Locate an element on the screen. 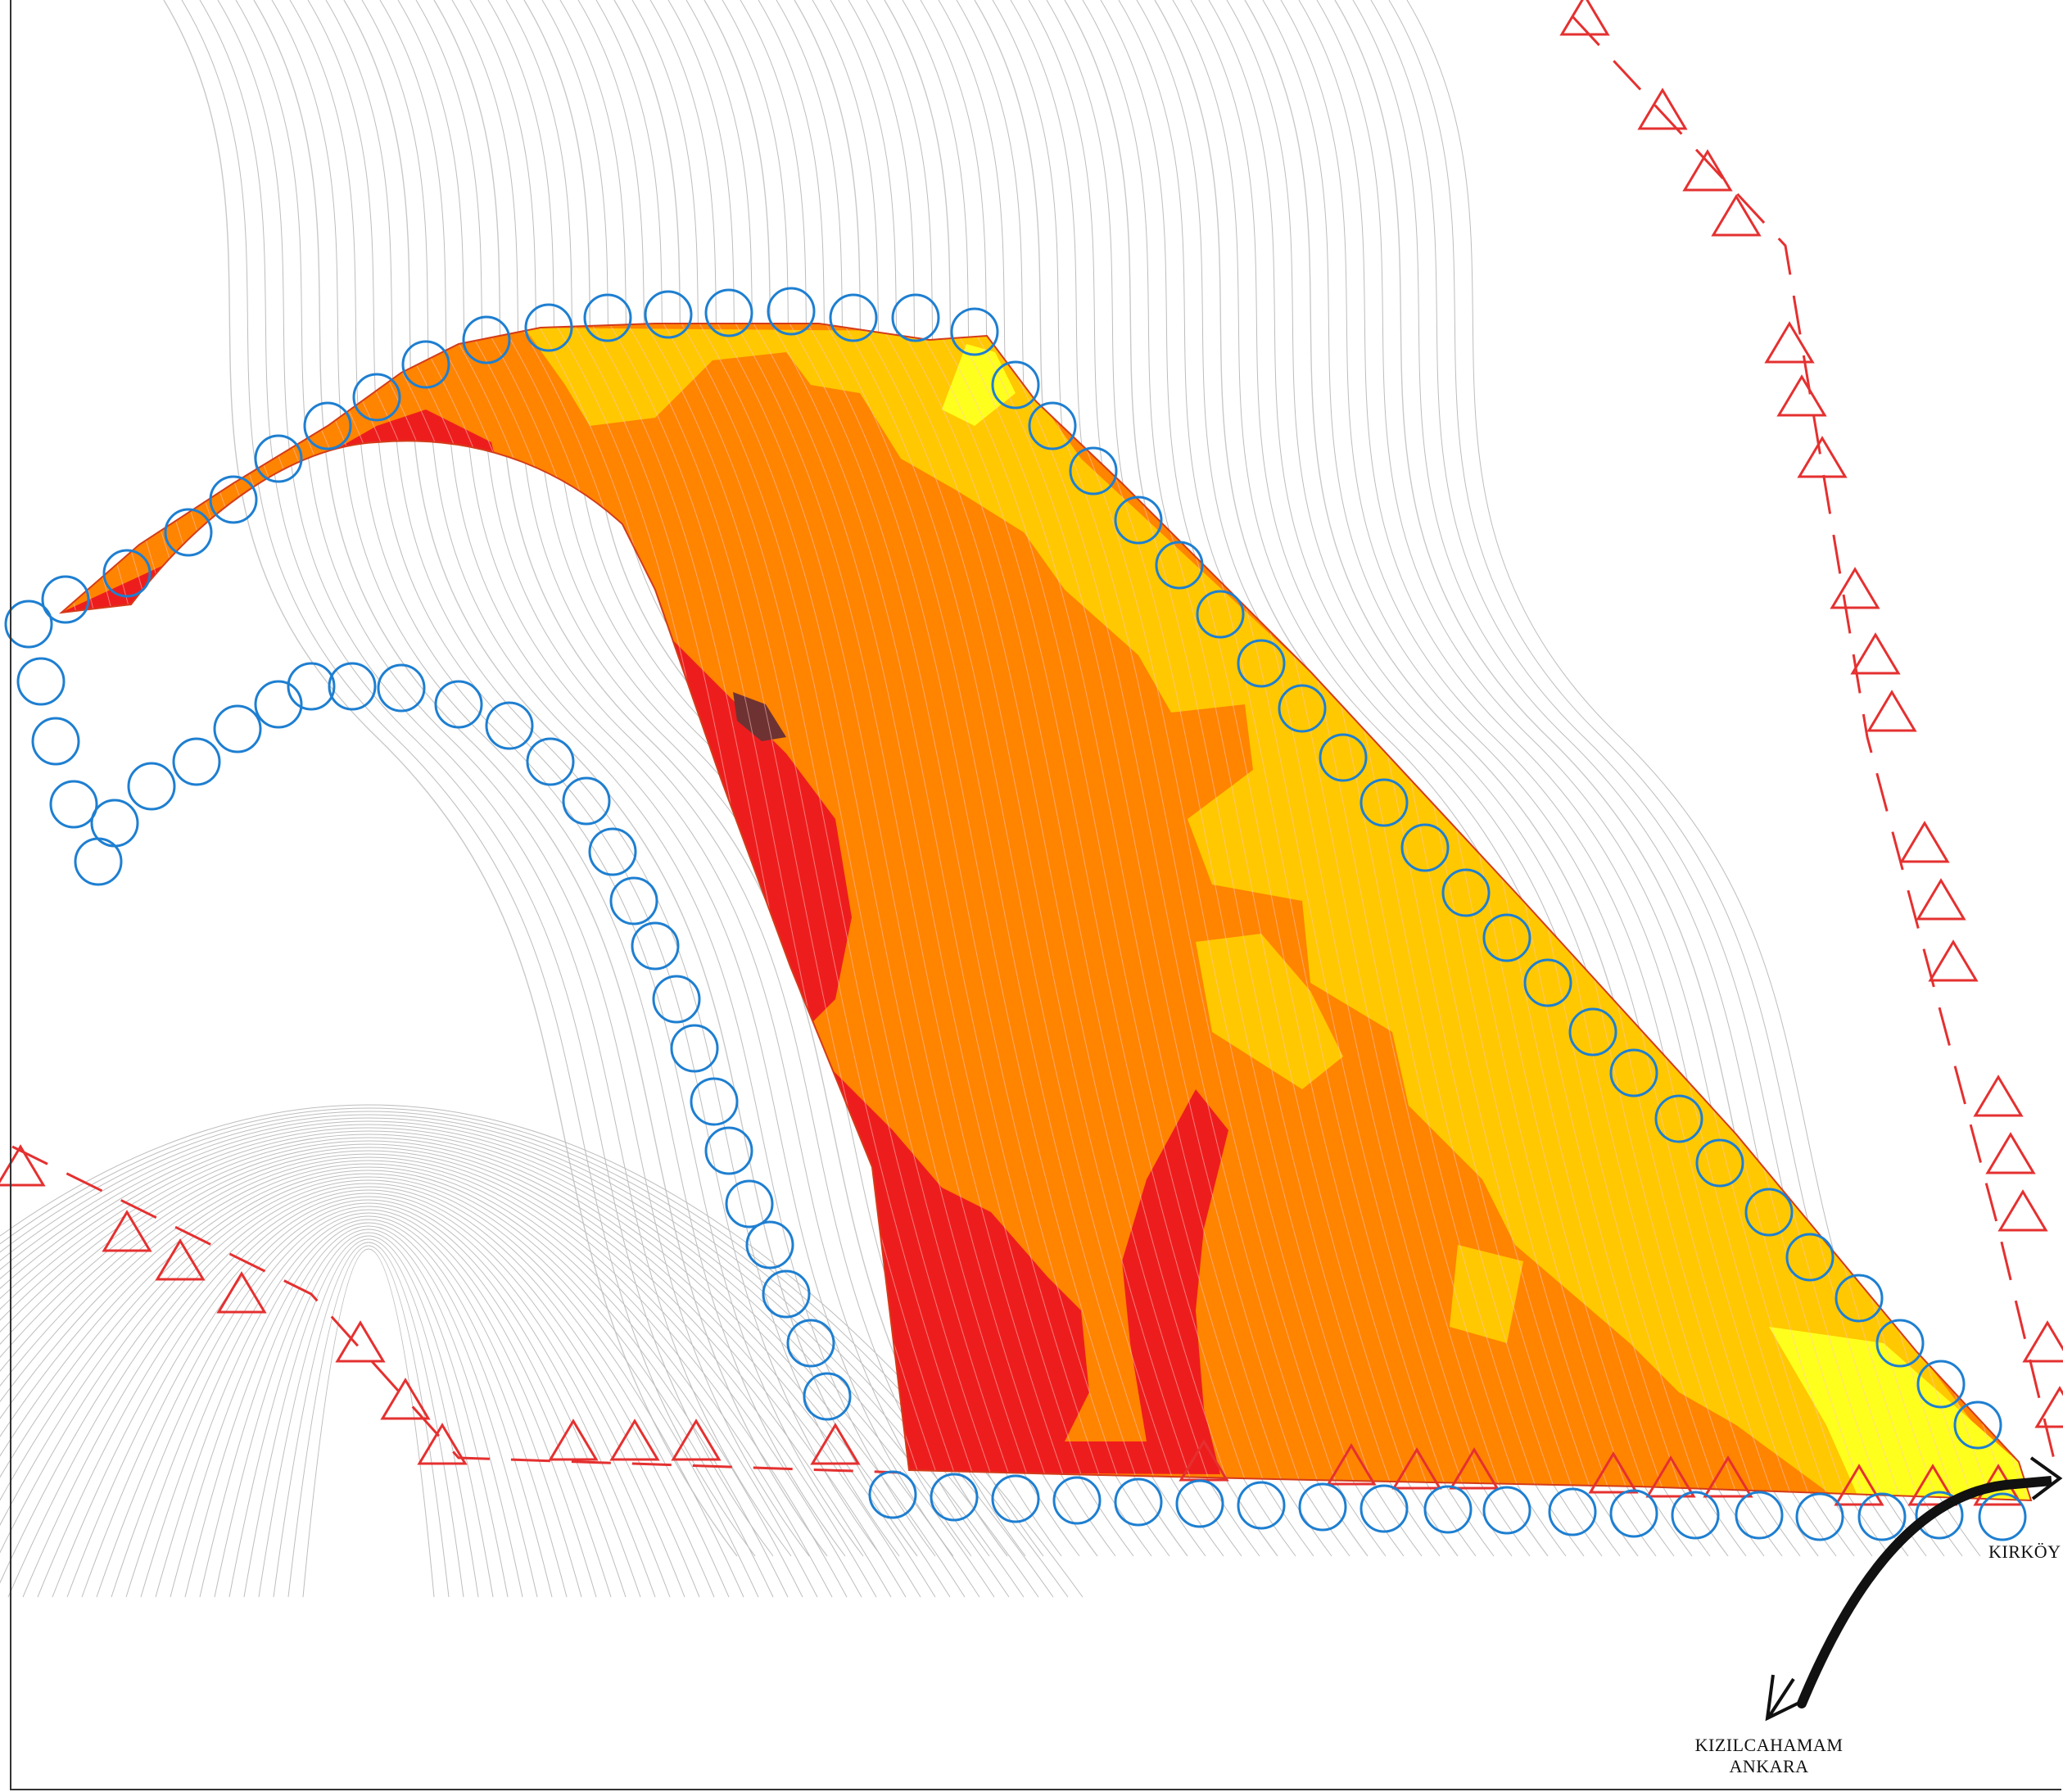  boundary-dash-west is located at coordinates (456, 1309).